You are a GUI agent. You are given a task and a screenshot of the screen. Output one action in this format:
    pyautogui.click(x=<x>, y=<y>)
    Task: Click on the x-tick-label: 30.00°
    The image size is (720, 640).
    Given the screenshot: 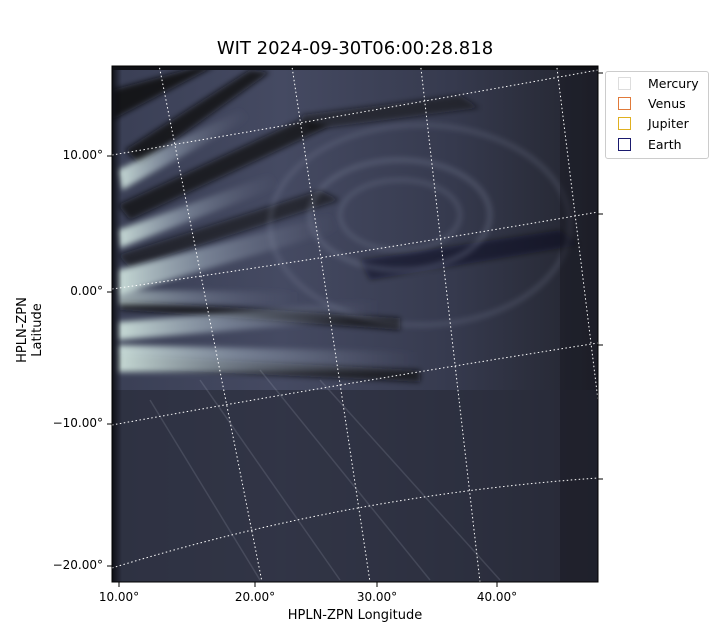 What is the action you would take?
    pyautogui.click(x=377, y=597)
    